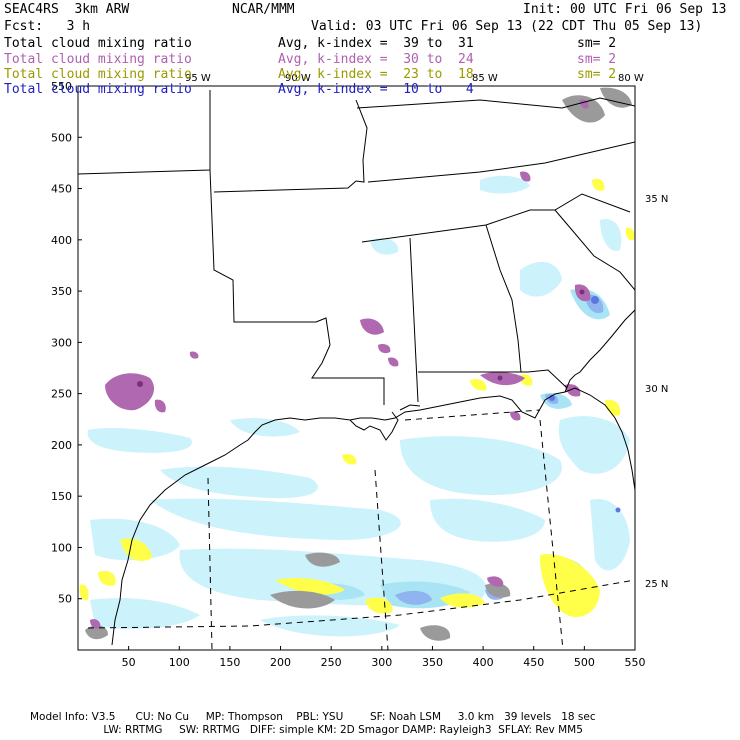 The height and width of the screenshot is (740, 740). I want to click on state-line-la-ms, so click(348, 361).